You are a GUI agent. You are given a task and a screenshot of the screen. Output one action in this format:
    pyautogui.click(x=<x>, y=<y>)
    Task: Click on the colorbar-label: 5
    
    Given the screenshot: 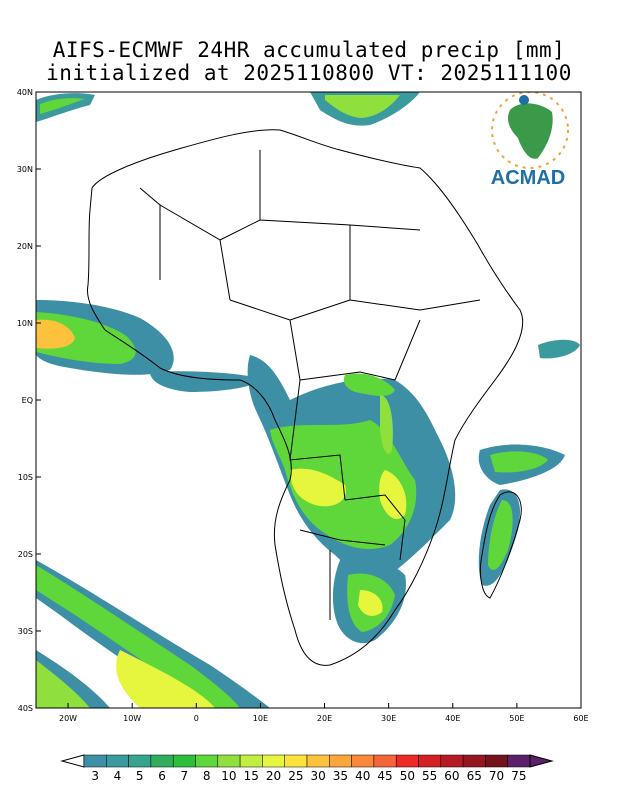 What is the action you would take?
    pyautogui.click(x=140, y=776)
    